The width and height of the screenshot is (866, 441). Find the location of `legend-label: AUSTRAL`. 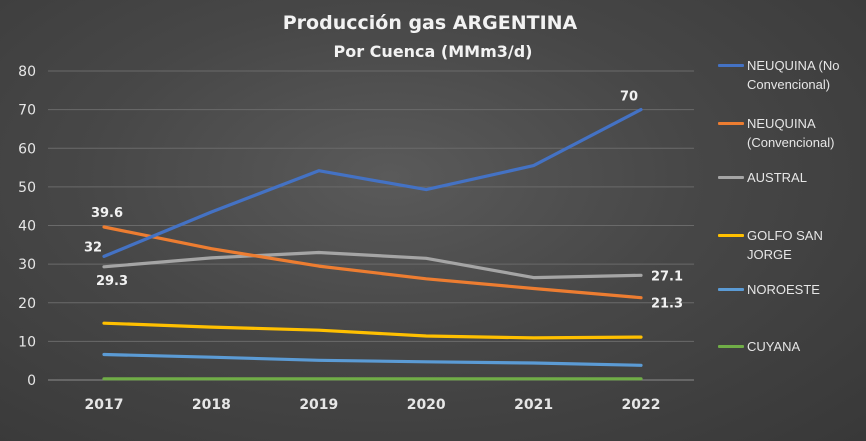

legend-label: AUSTRAL is located at coordinates (777, 177).